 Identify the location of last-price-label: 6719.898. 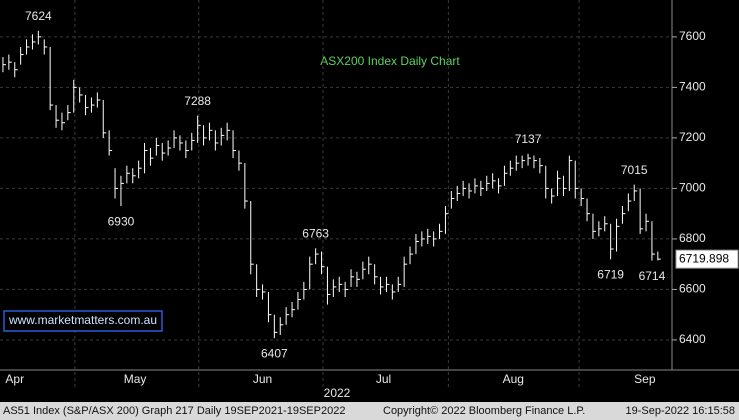
(704, 258).